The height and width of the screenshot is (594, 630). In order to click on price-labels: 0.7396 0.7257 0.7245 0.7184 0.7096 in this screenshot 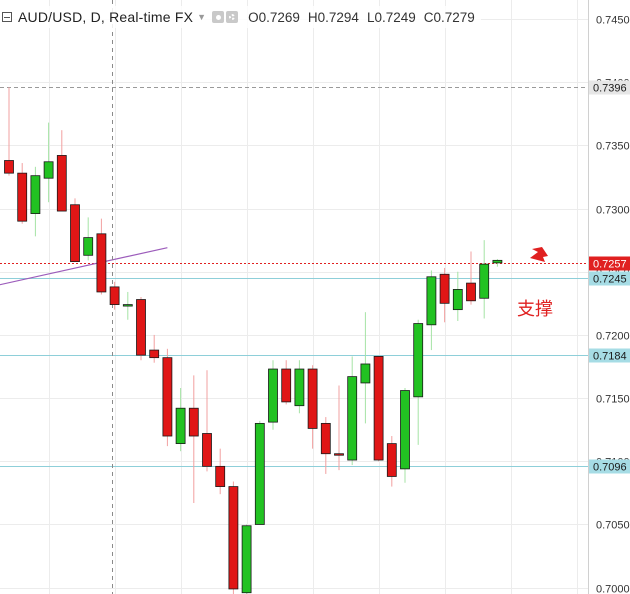, I will do `click(609, 277)`.